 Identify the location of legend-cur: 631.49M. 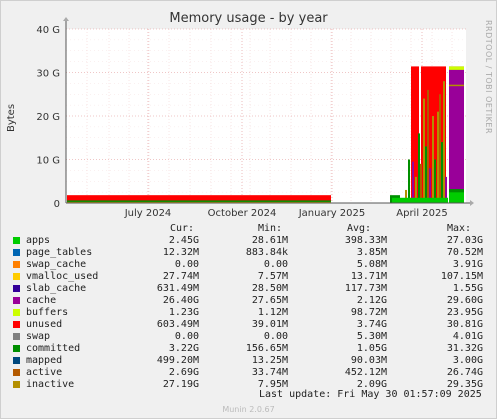
(177, 288).